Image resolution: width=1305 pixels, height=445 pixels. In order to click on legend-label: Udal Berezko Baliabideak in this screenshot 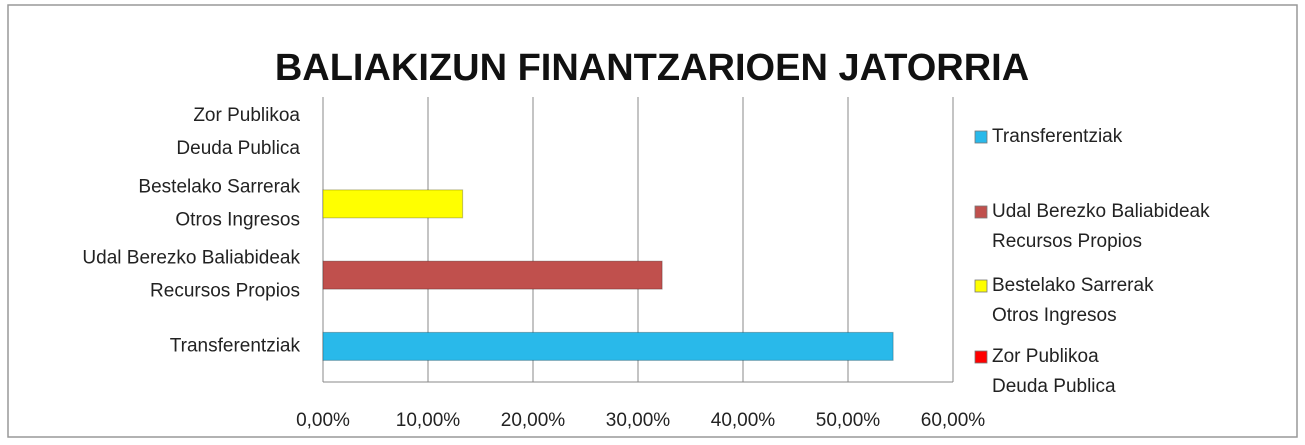, I will do `click(1101, 211)`.